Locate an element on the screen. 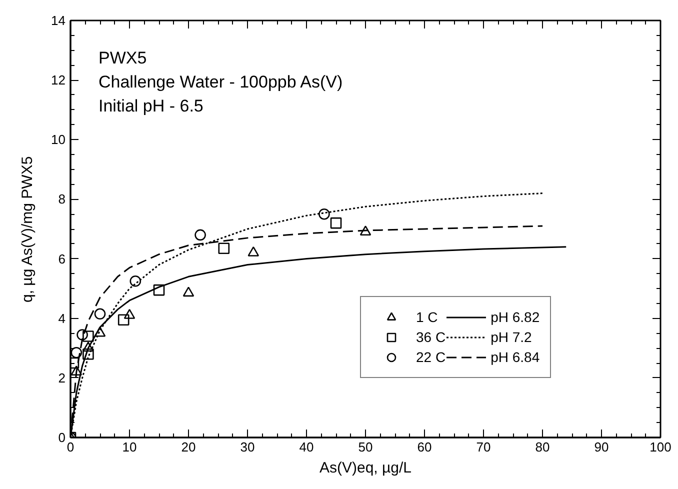 The image size is (678, 489). x-tick-label: 90 is located at coordinates (601, 447).